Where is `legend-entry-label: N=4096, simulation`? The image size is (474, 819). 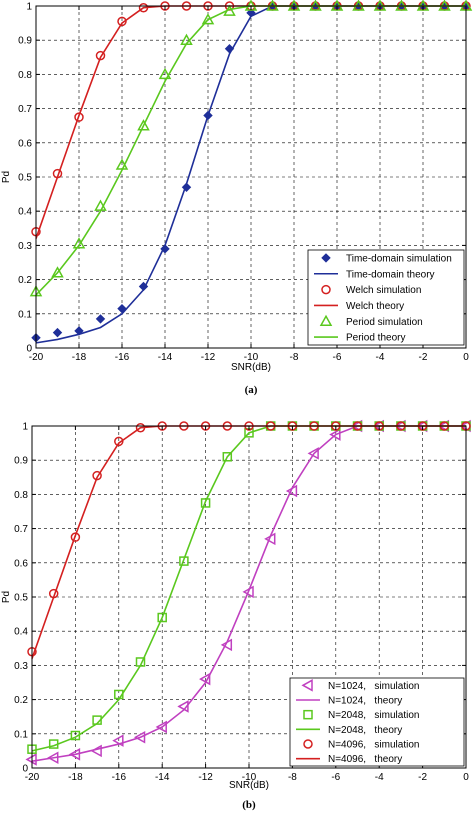
legend-entry-label: N=4096, simulation is located at coordinates (373, 745).